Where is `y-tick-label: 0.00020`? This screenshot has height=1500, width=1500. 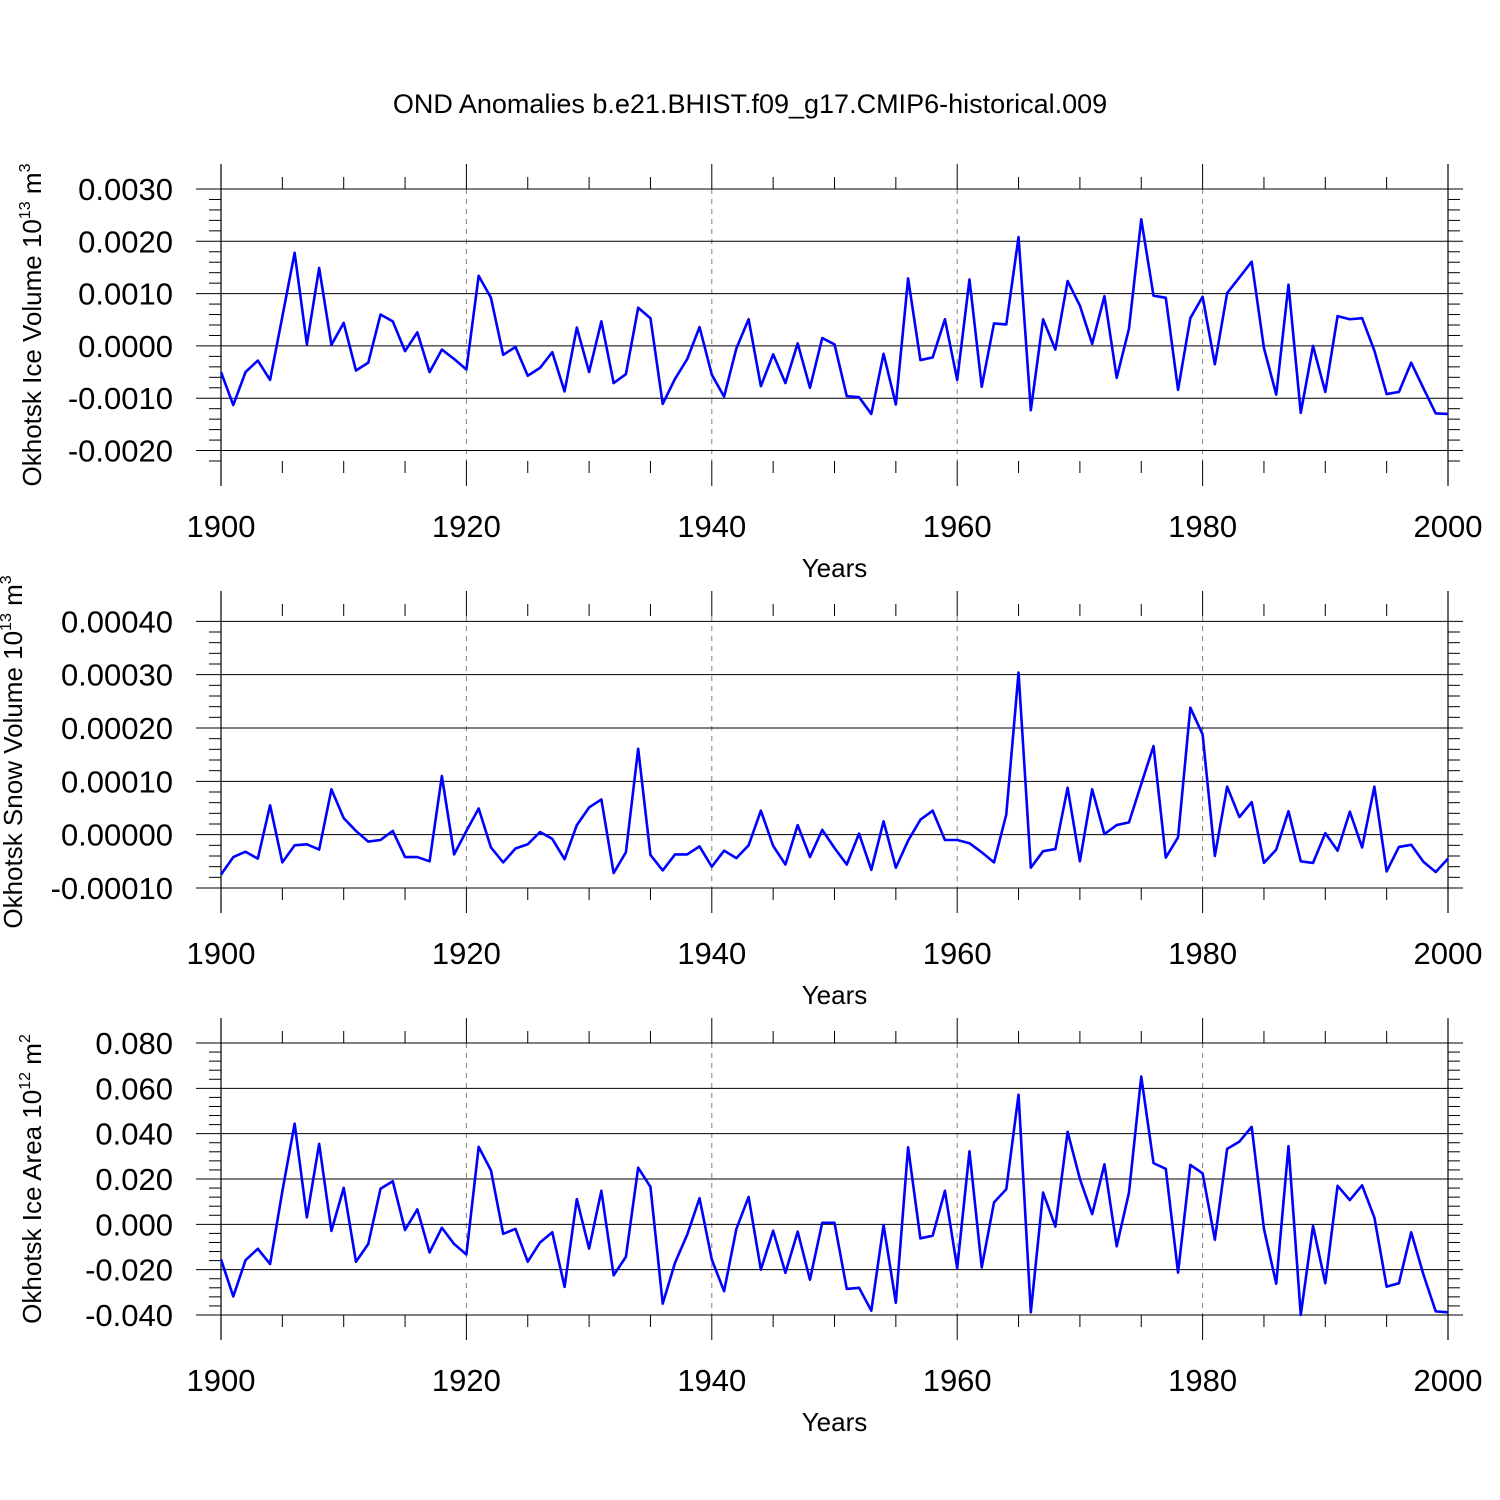 y-tick-label: 0.00020 is located at coordinates (117, 728).